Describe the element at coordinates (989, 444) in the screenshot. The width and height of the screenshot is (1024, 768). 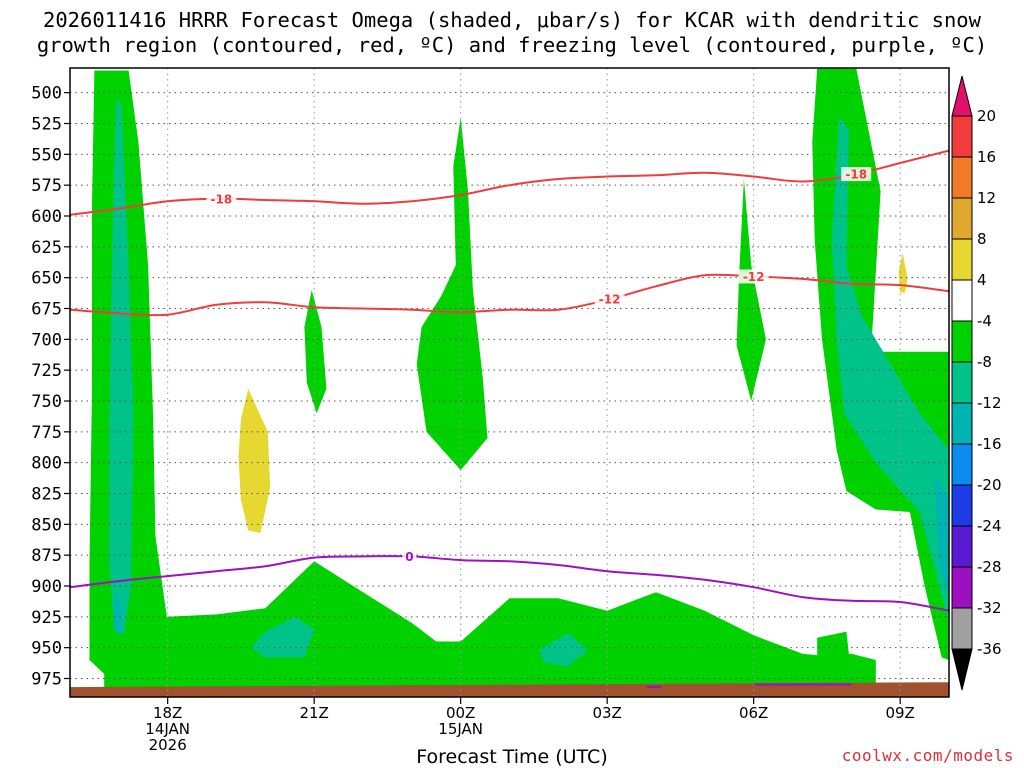
I see `colorbar-label: -16` at that location.